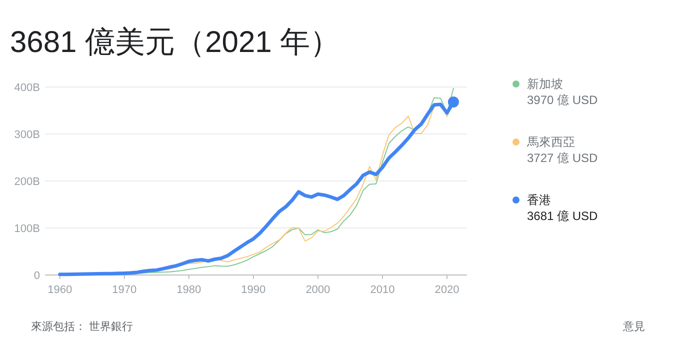 This screenshot has height=356, width=676. I want to click on x-tick-label: 1980, so click(189, 290).